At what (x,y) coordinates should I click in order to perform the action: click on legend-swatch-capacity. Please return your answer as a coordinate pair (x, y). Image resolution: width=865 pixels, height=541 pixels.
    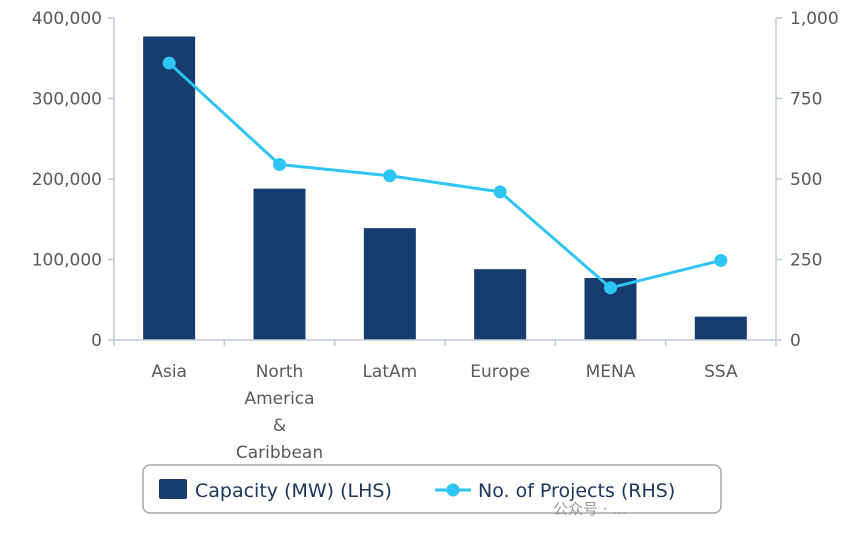
    Looking at the image, I should click on (173, 489).